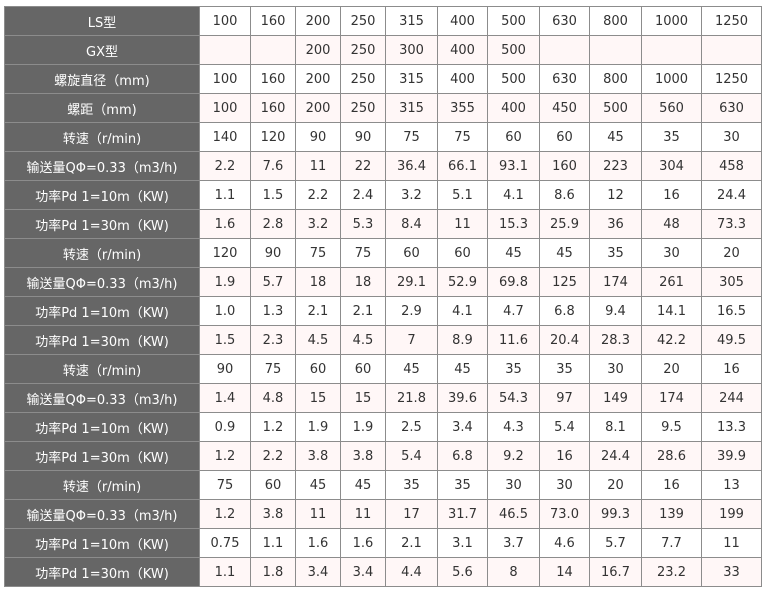 The height and width of the screenshot is (593, 767). Describe the element at coordinates (102, 224) in the screenshot. I see `row-header: 功率Pd 1=30m（KW)` at that location.